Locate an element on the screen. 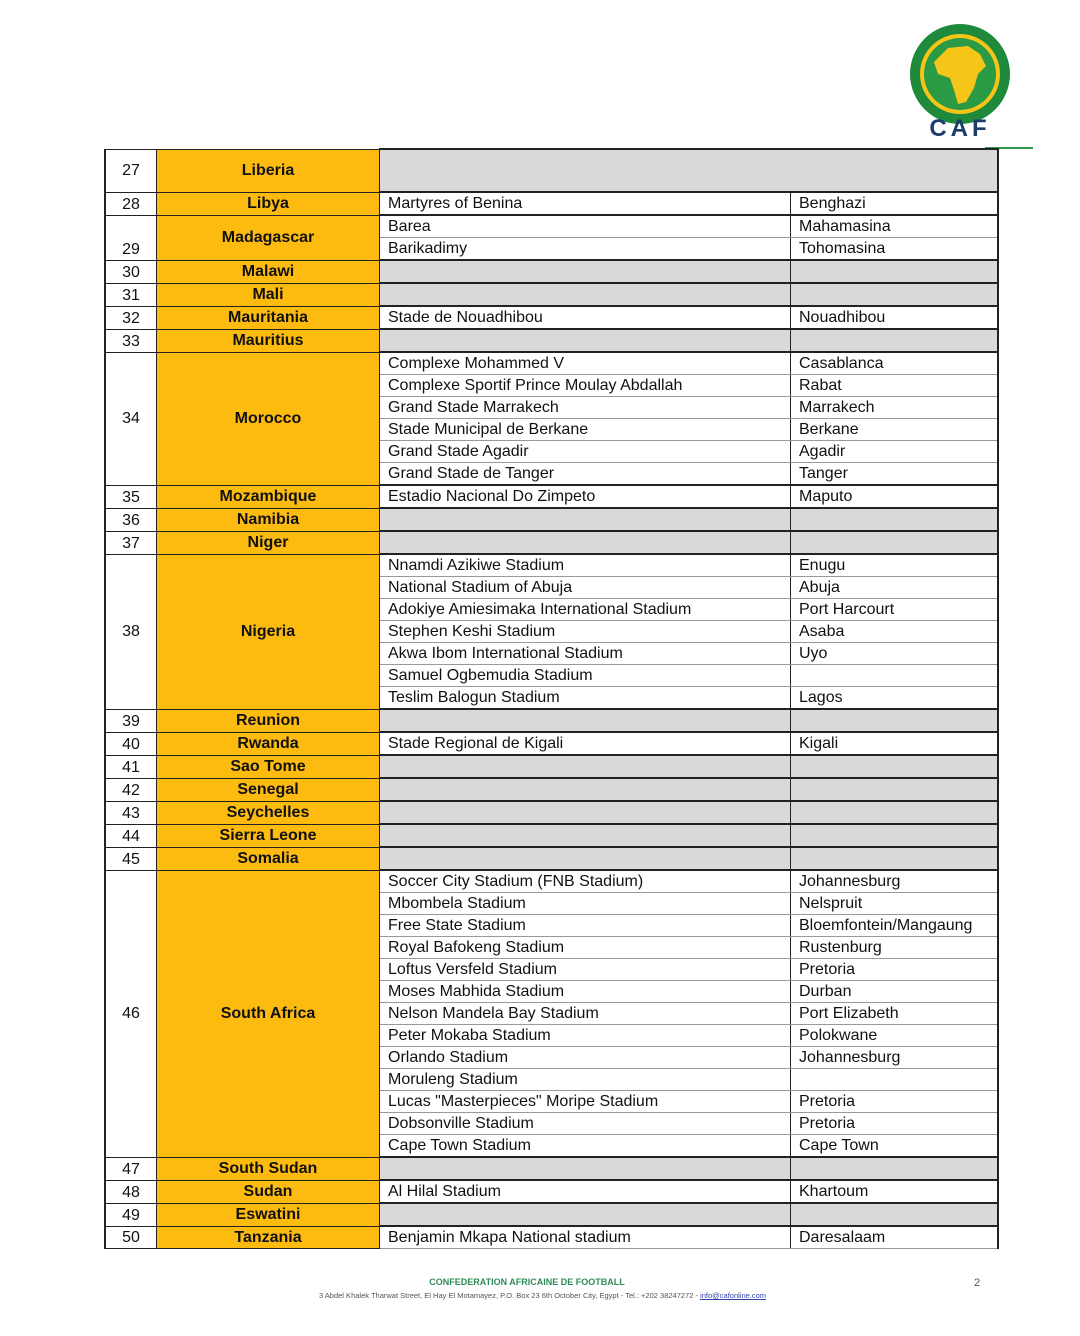 This screenshot has width=1080, height=1336. table-row: 45 Somalia is located at coordinates (551, 858).